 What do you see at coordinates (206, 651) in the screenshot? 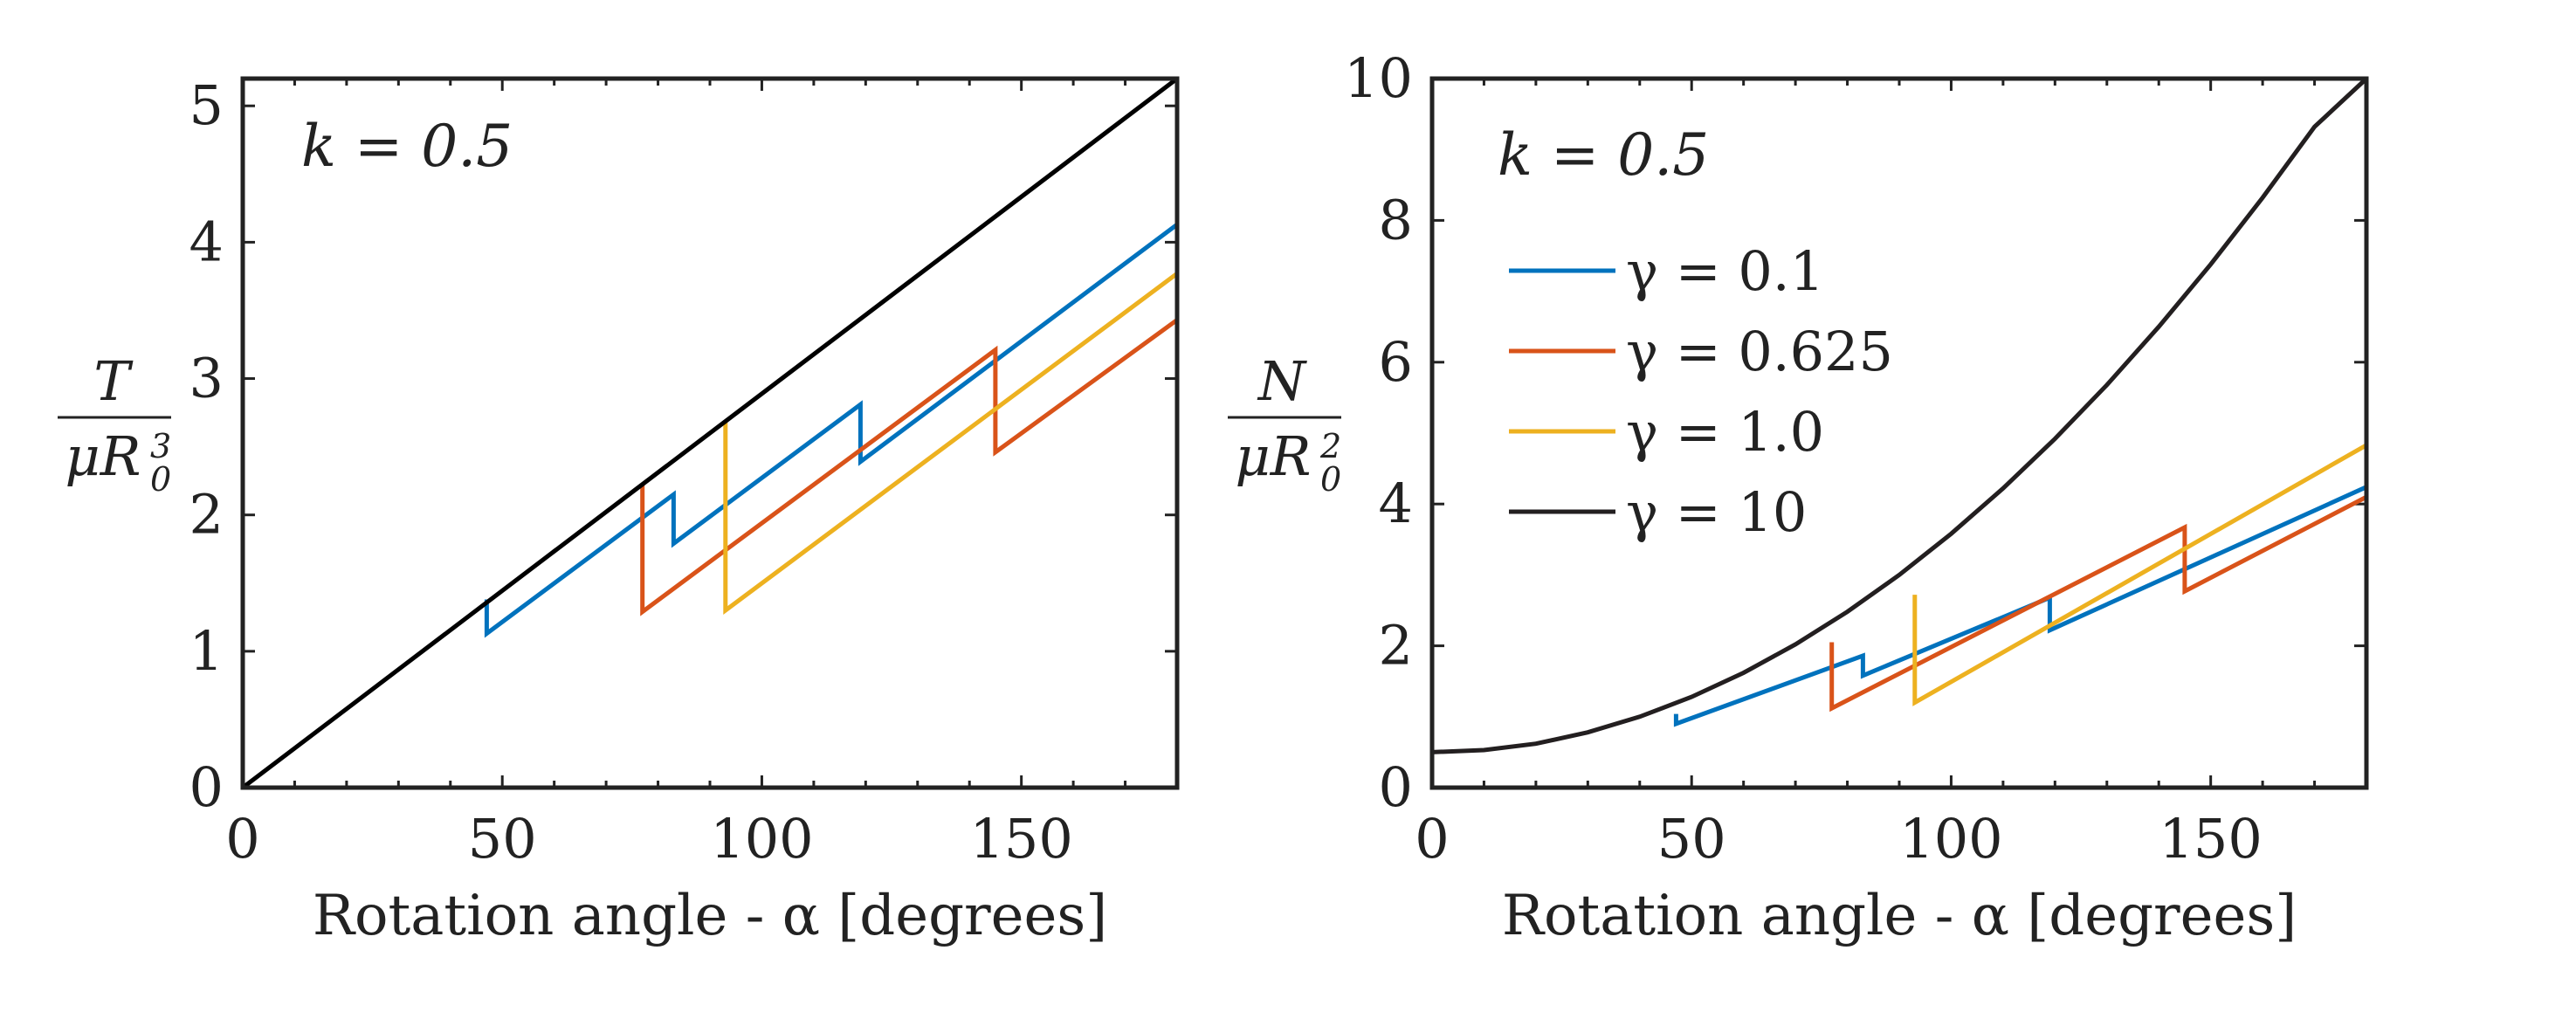
I see `y-tick-label: 1` at bounding box center [206, 651].